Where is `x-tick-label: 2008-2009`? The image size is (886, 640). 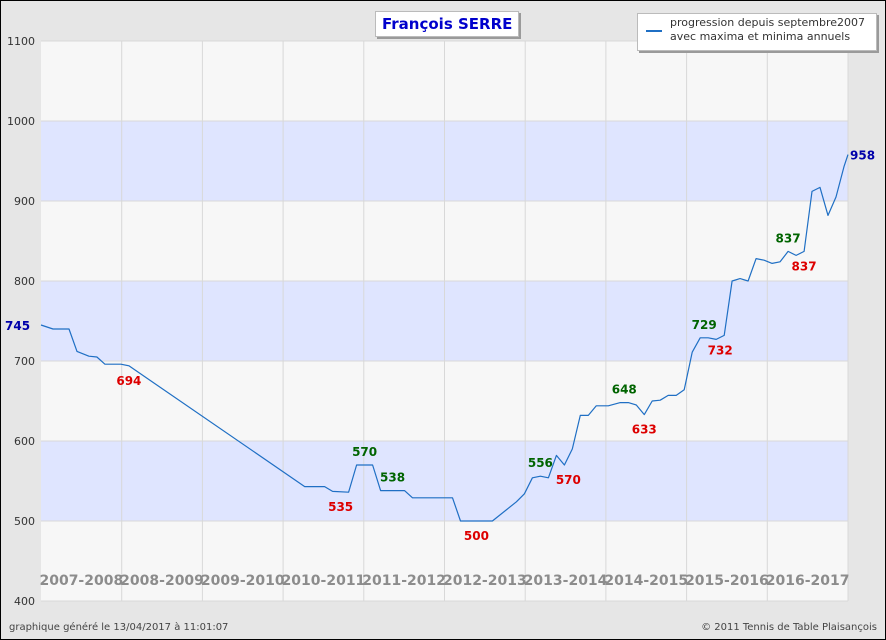 x-tick-label: 2008-2009 is located at coordinates (162, 581).